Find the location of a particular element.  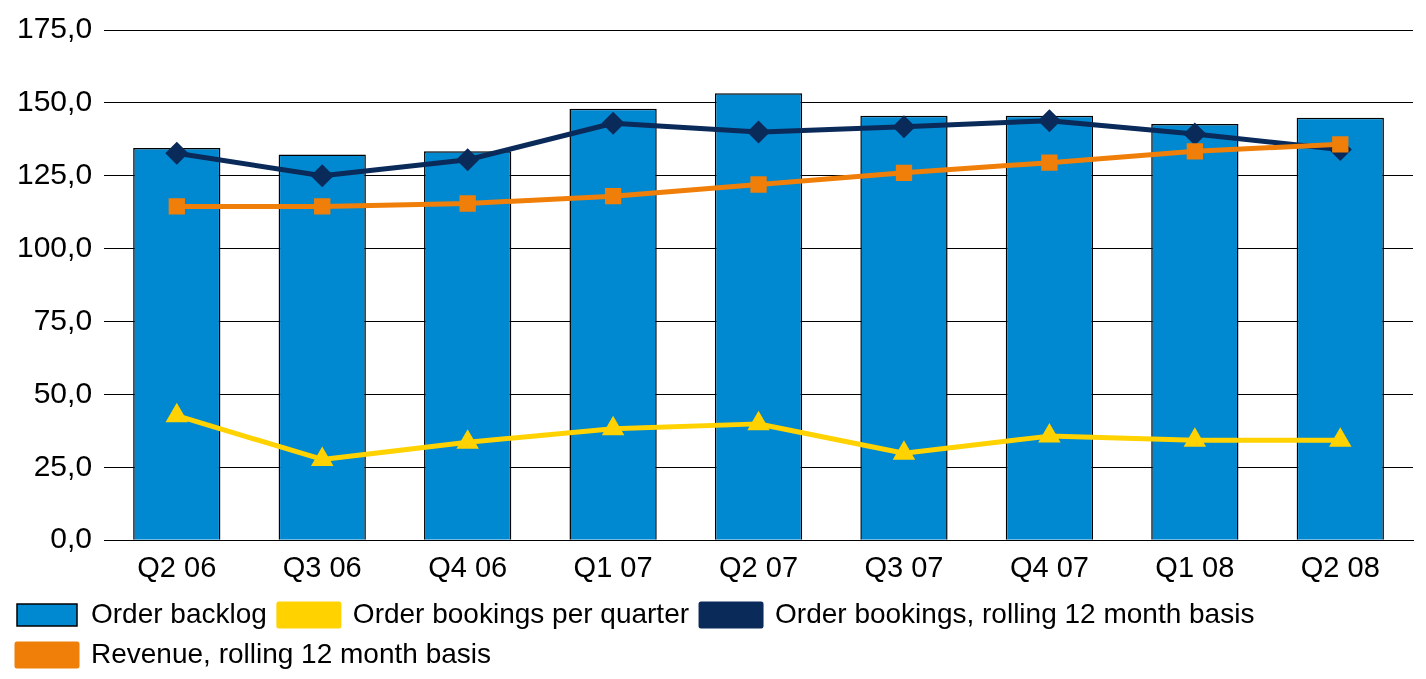

legend-label: Order bookings, rolling 12 month basis is located at coordinates (1015, 613).